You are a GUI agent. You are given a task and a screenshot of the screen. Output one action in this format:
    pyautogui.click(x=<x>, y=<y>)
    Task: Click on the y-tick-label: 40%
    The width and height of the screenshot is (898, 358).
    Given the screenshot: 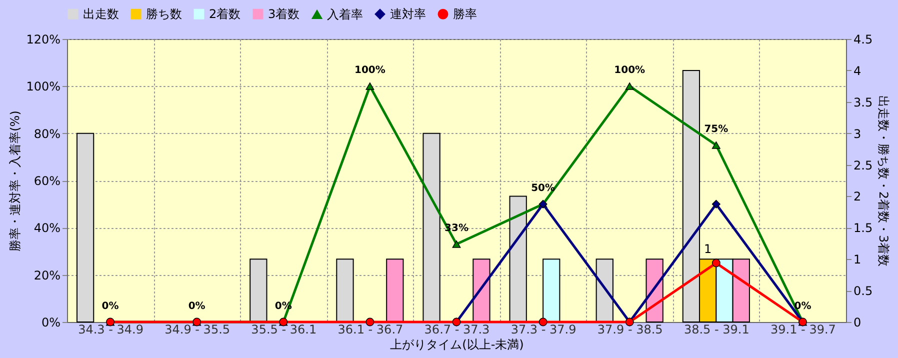 What is the action you would take?
    pyautogui.click(x=47, y=228)
    